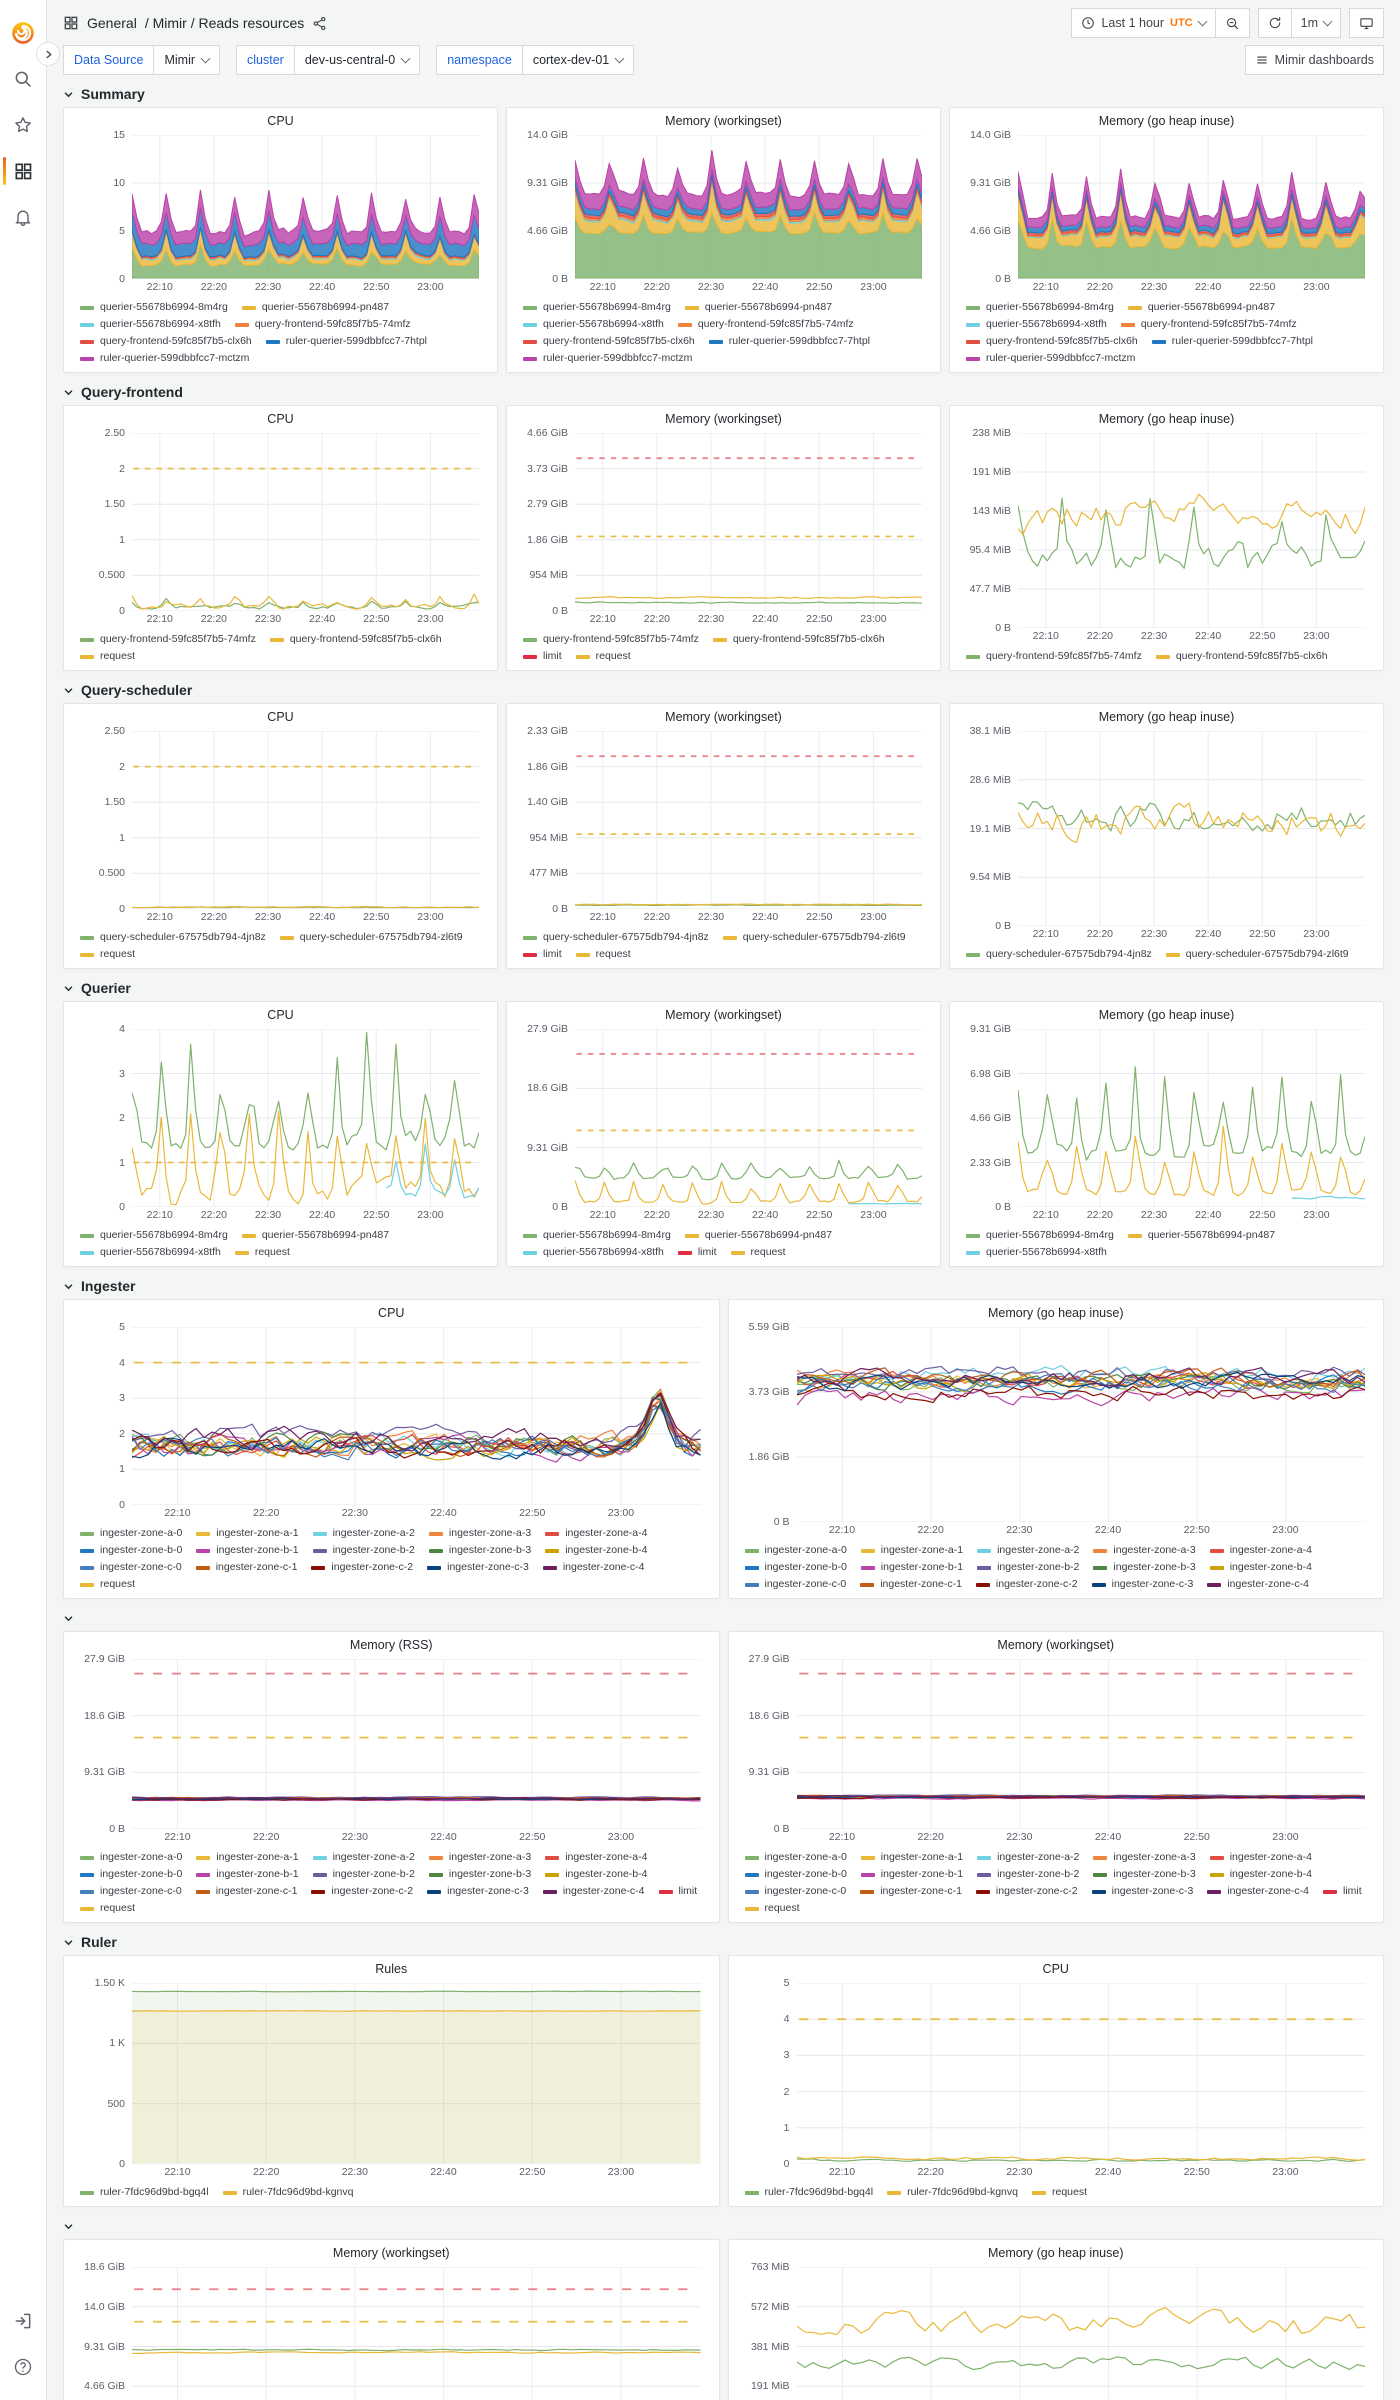 This screenshot has width=1400, height=2400. Describe the element at coordinates (391, 1645) in the screenshot. I see `panel-title: Memory (RSS)` at that location.